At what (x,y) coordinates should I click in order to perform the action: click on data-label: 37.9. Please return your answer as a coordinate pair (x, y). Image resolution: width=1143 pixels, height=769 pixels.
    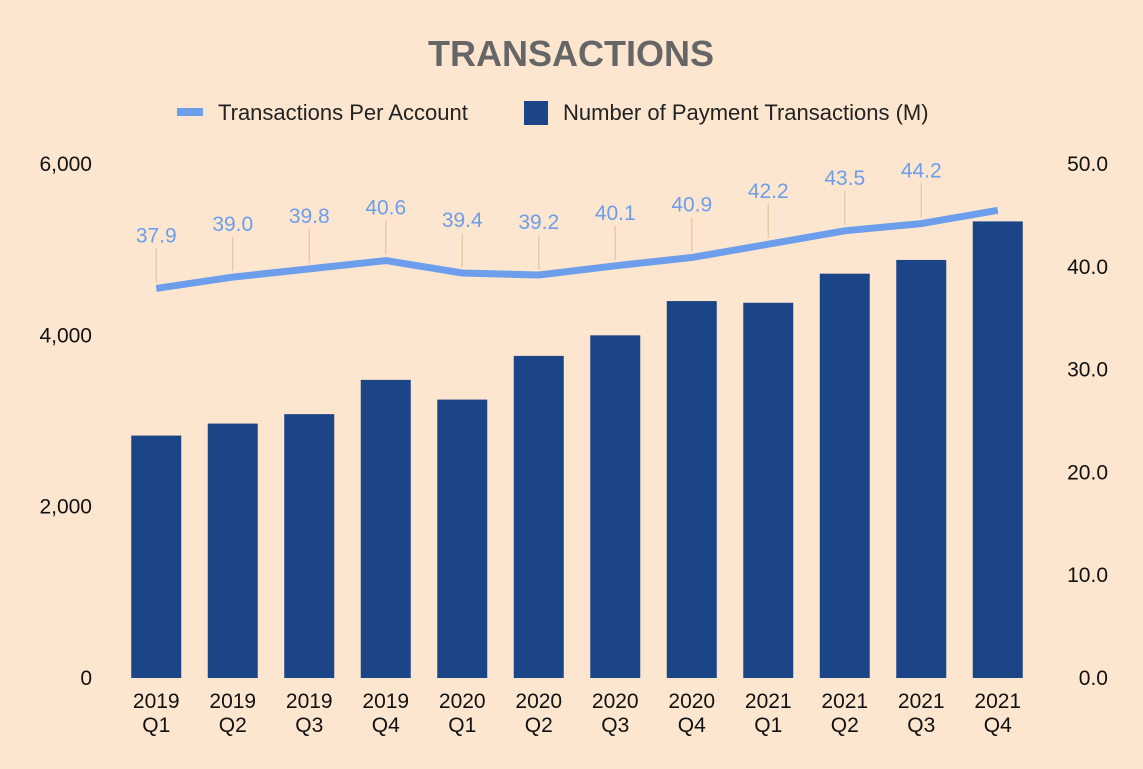
    Looking at the image, I should click on (156, 235).